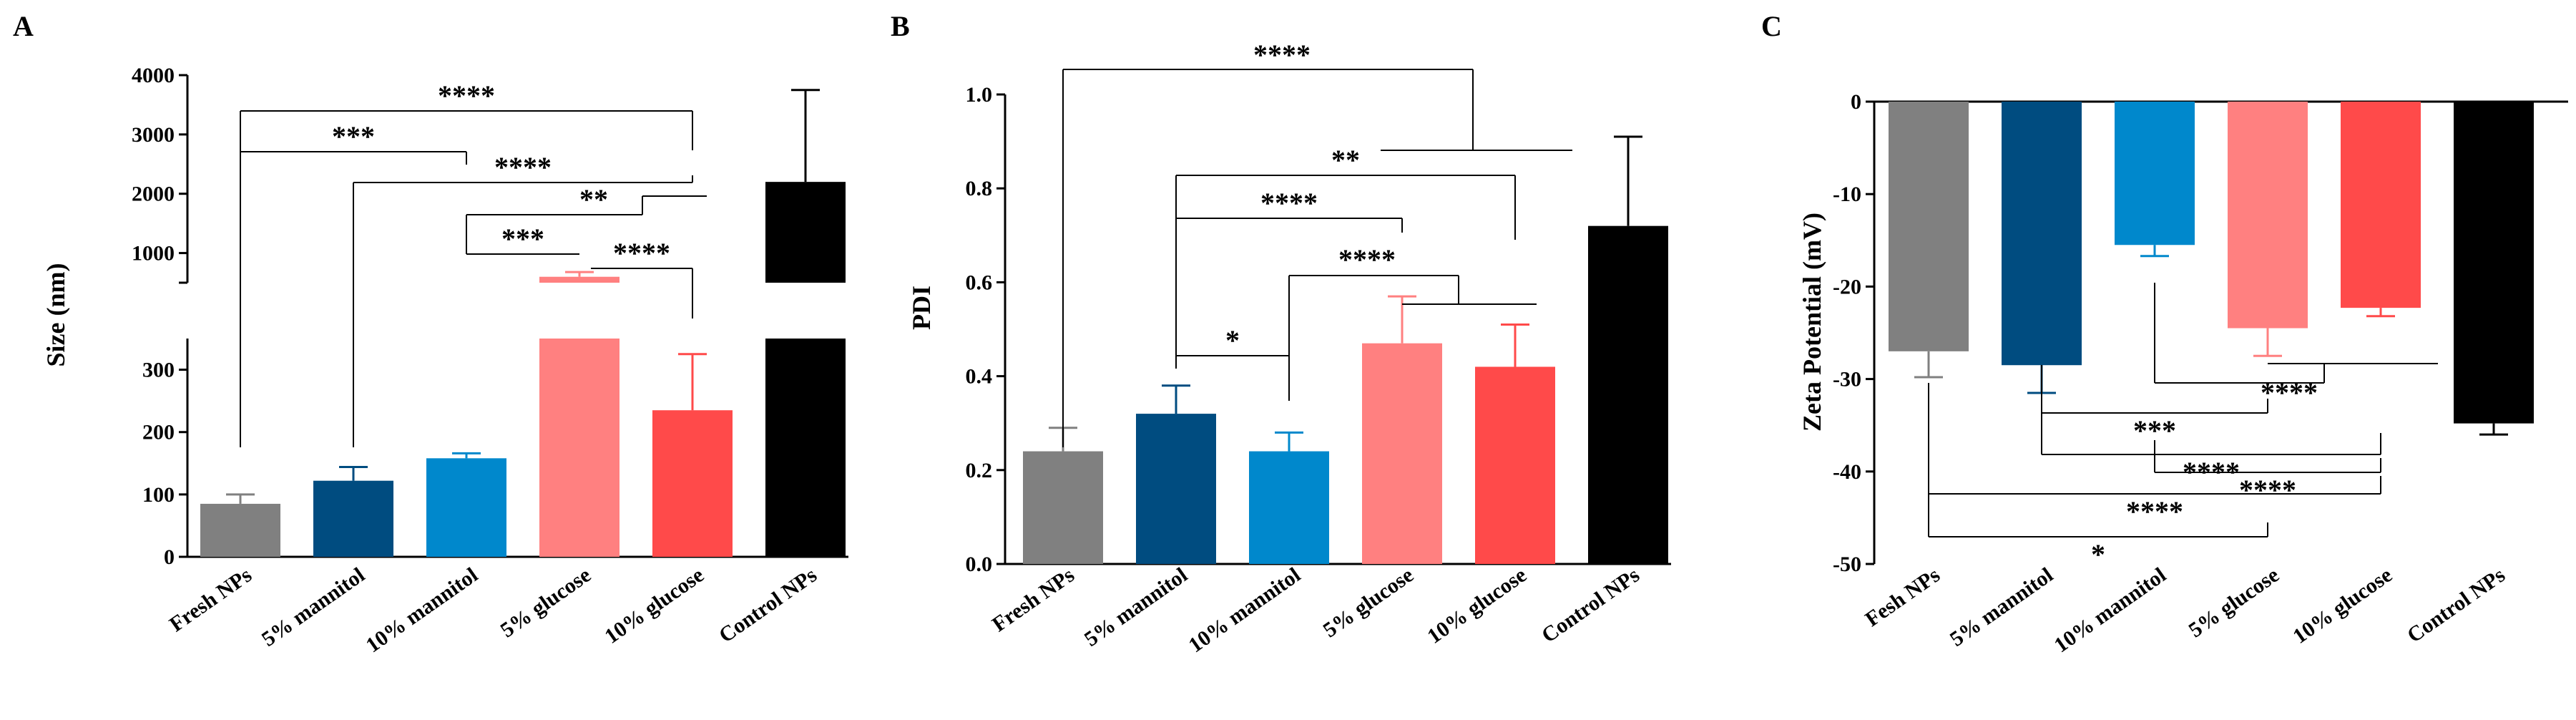  Describe the element at coordinates (23, 26) in the screenshot. I see `panel-A-letter: A` at that location.